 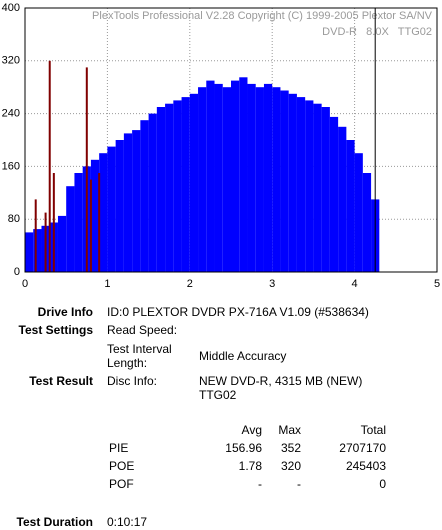 I want to click on column-header: Max, so click(x=289, y=430).